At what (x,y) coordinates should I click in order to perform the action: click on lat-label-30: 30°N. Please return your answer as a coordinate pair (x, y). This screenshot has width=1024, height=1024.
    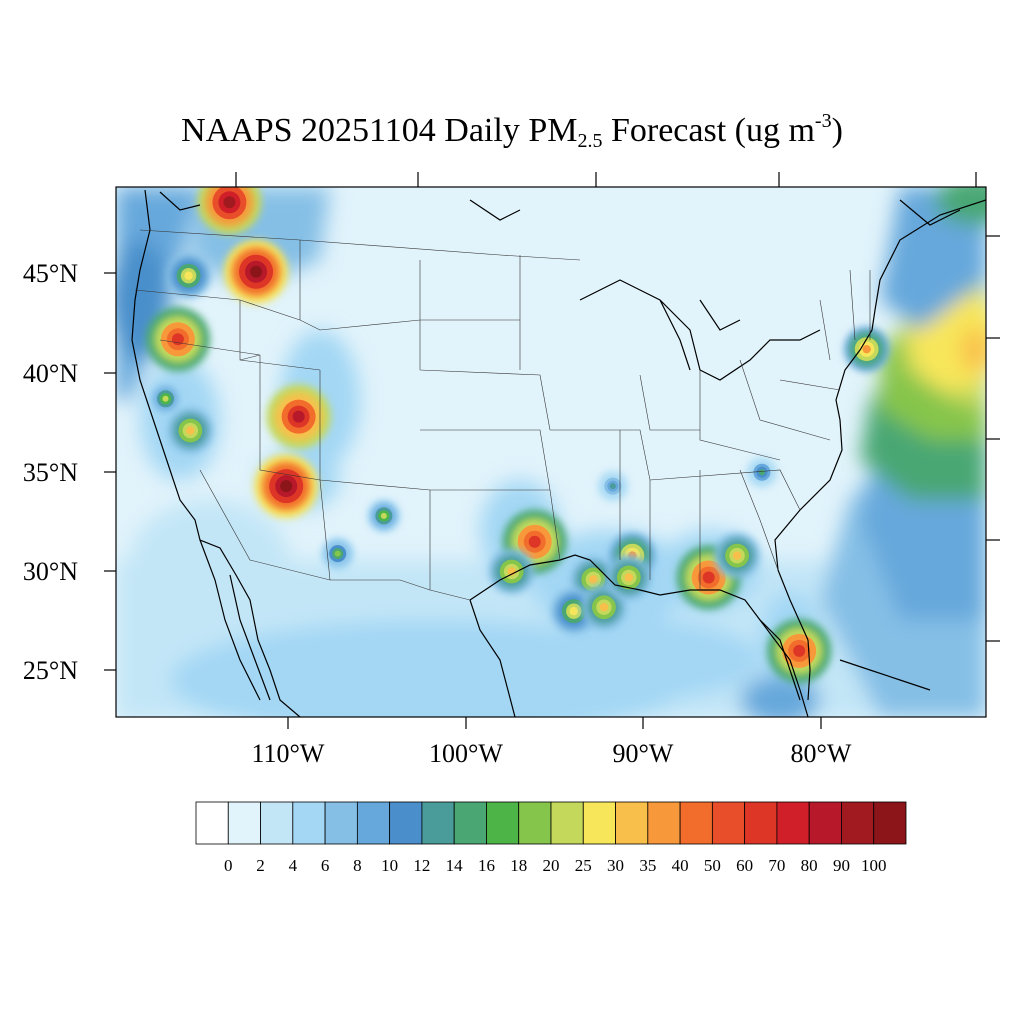
    Looking at the image, I should click on (50, 571).